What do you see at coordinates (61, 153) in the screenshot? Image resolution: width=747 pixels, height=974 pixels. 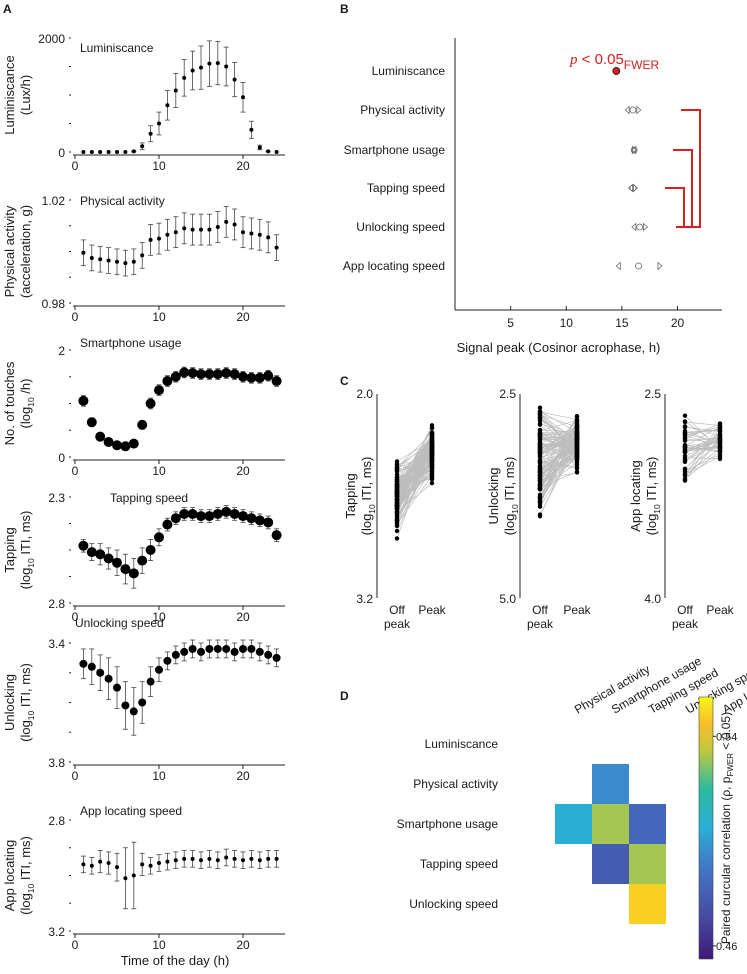 I see `y-tick-label-bottom: 0` at bounding box center [61, 153].